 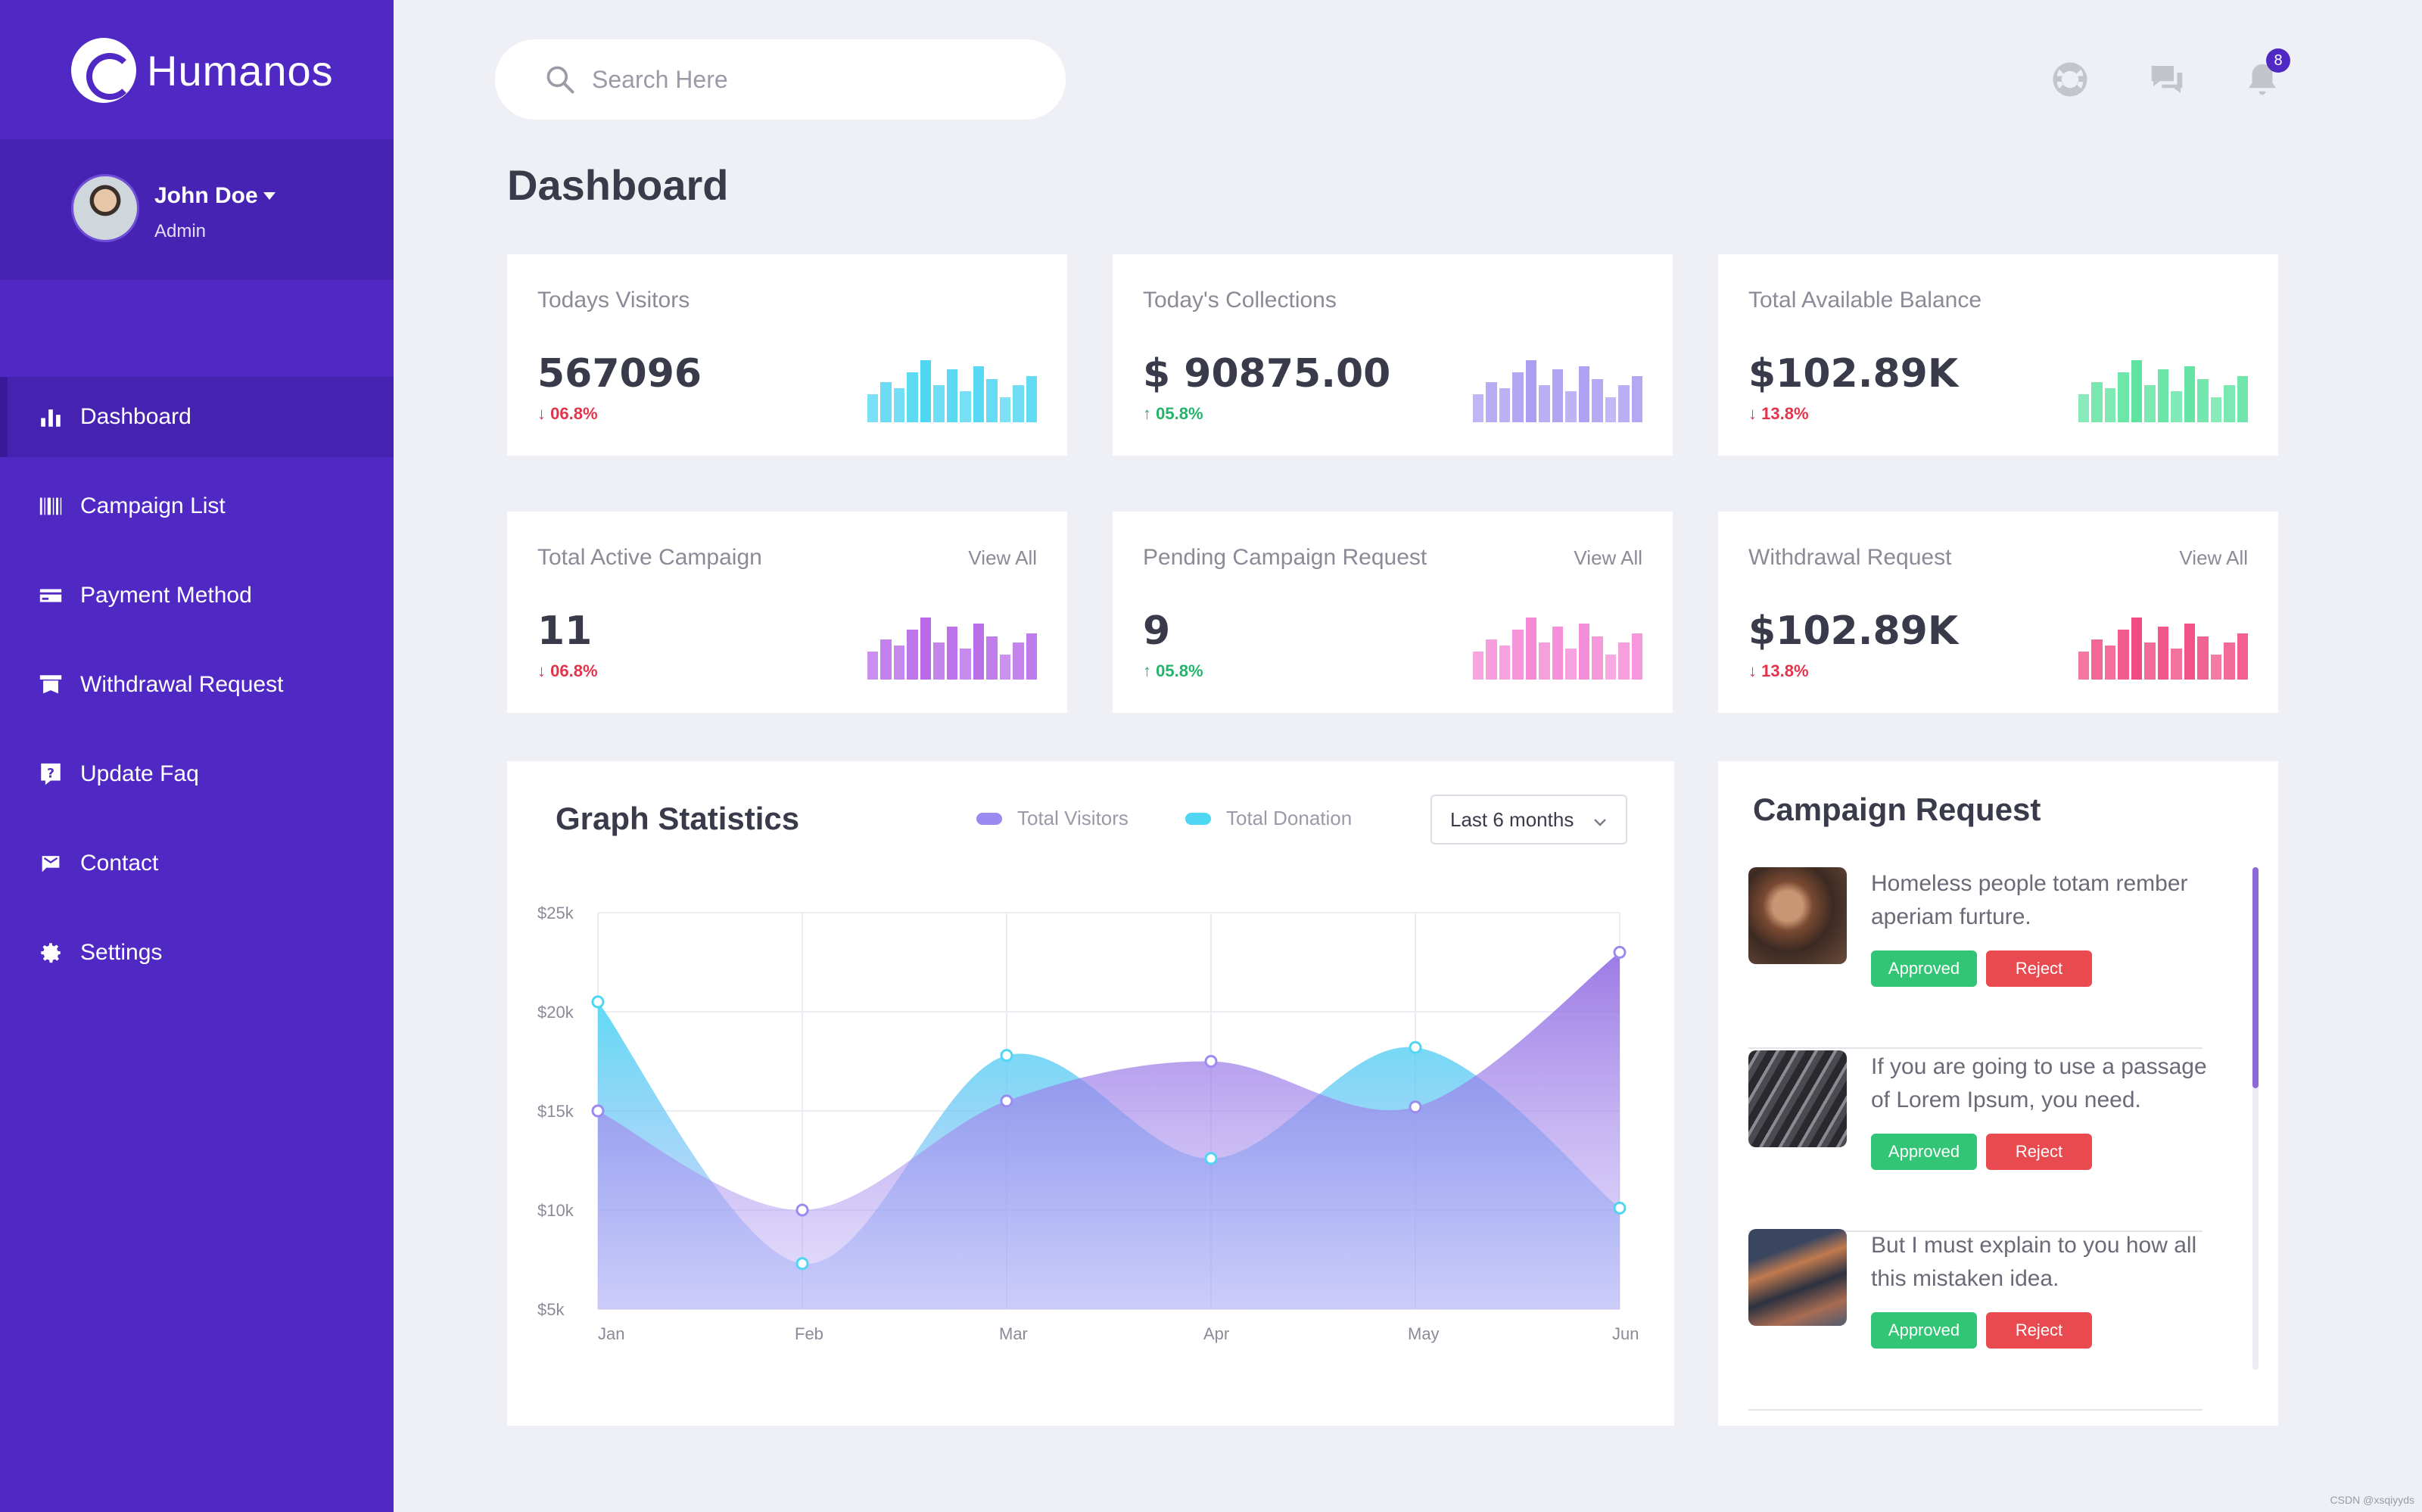 I want to click on withdrawal-icon, so click(x=51, y=685).